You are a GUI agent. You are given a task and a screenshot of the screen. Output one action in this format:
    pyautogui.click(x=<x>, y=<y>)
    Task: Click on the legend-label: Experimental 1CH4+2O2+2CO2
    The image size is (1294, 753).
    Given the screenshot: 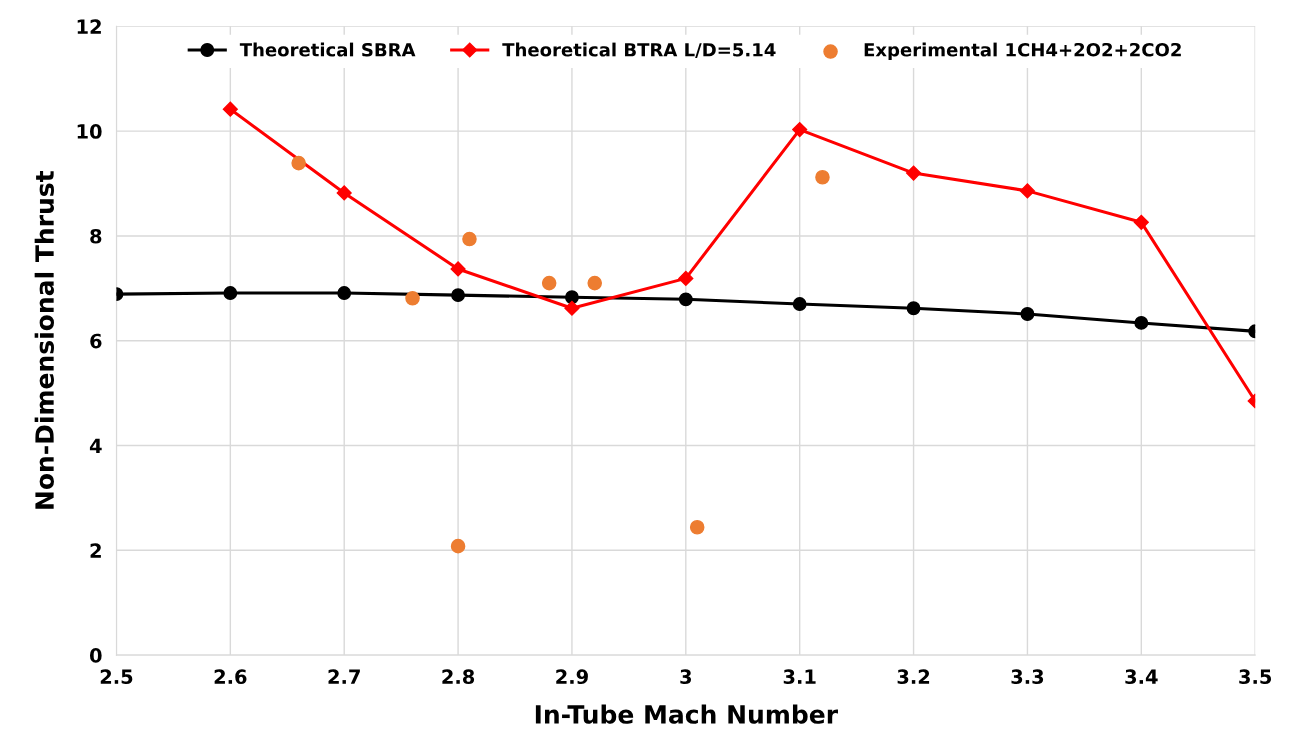 What is the action you would take?
    pyautogui.click(x=1022, y=51)
    